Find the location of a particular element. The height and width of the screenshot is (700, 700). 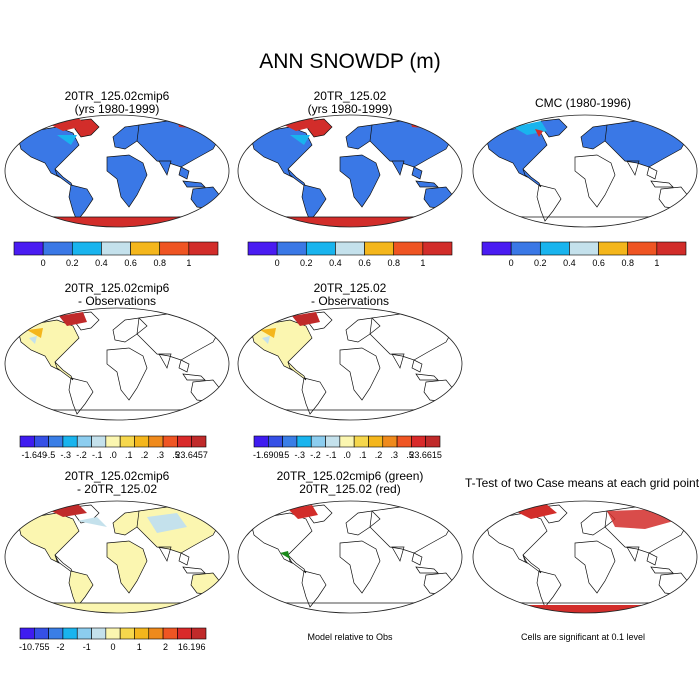

colorbar-p5: -1.6909-.5 -.3 -.2 -.1 .0 .1 .2 .3 .523.6615 is located at coordinates (347, 447).